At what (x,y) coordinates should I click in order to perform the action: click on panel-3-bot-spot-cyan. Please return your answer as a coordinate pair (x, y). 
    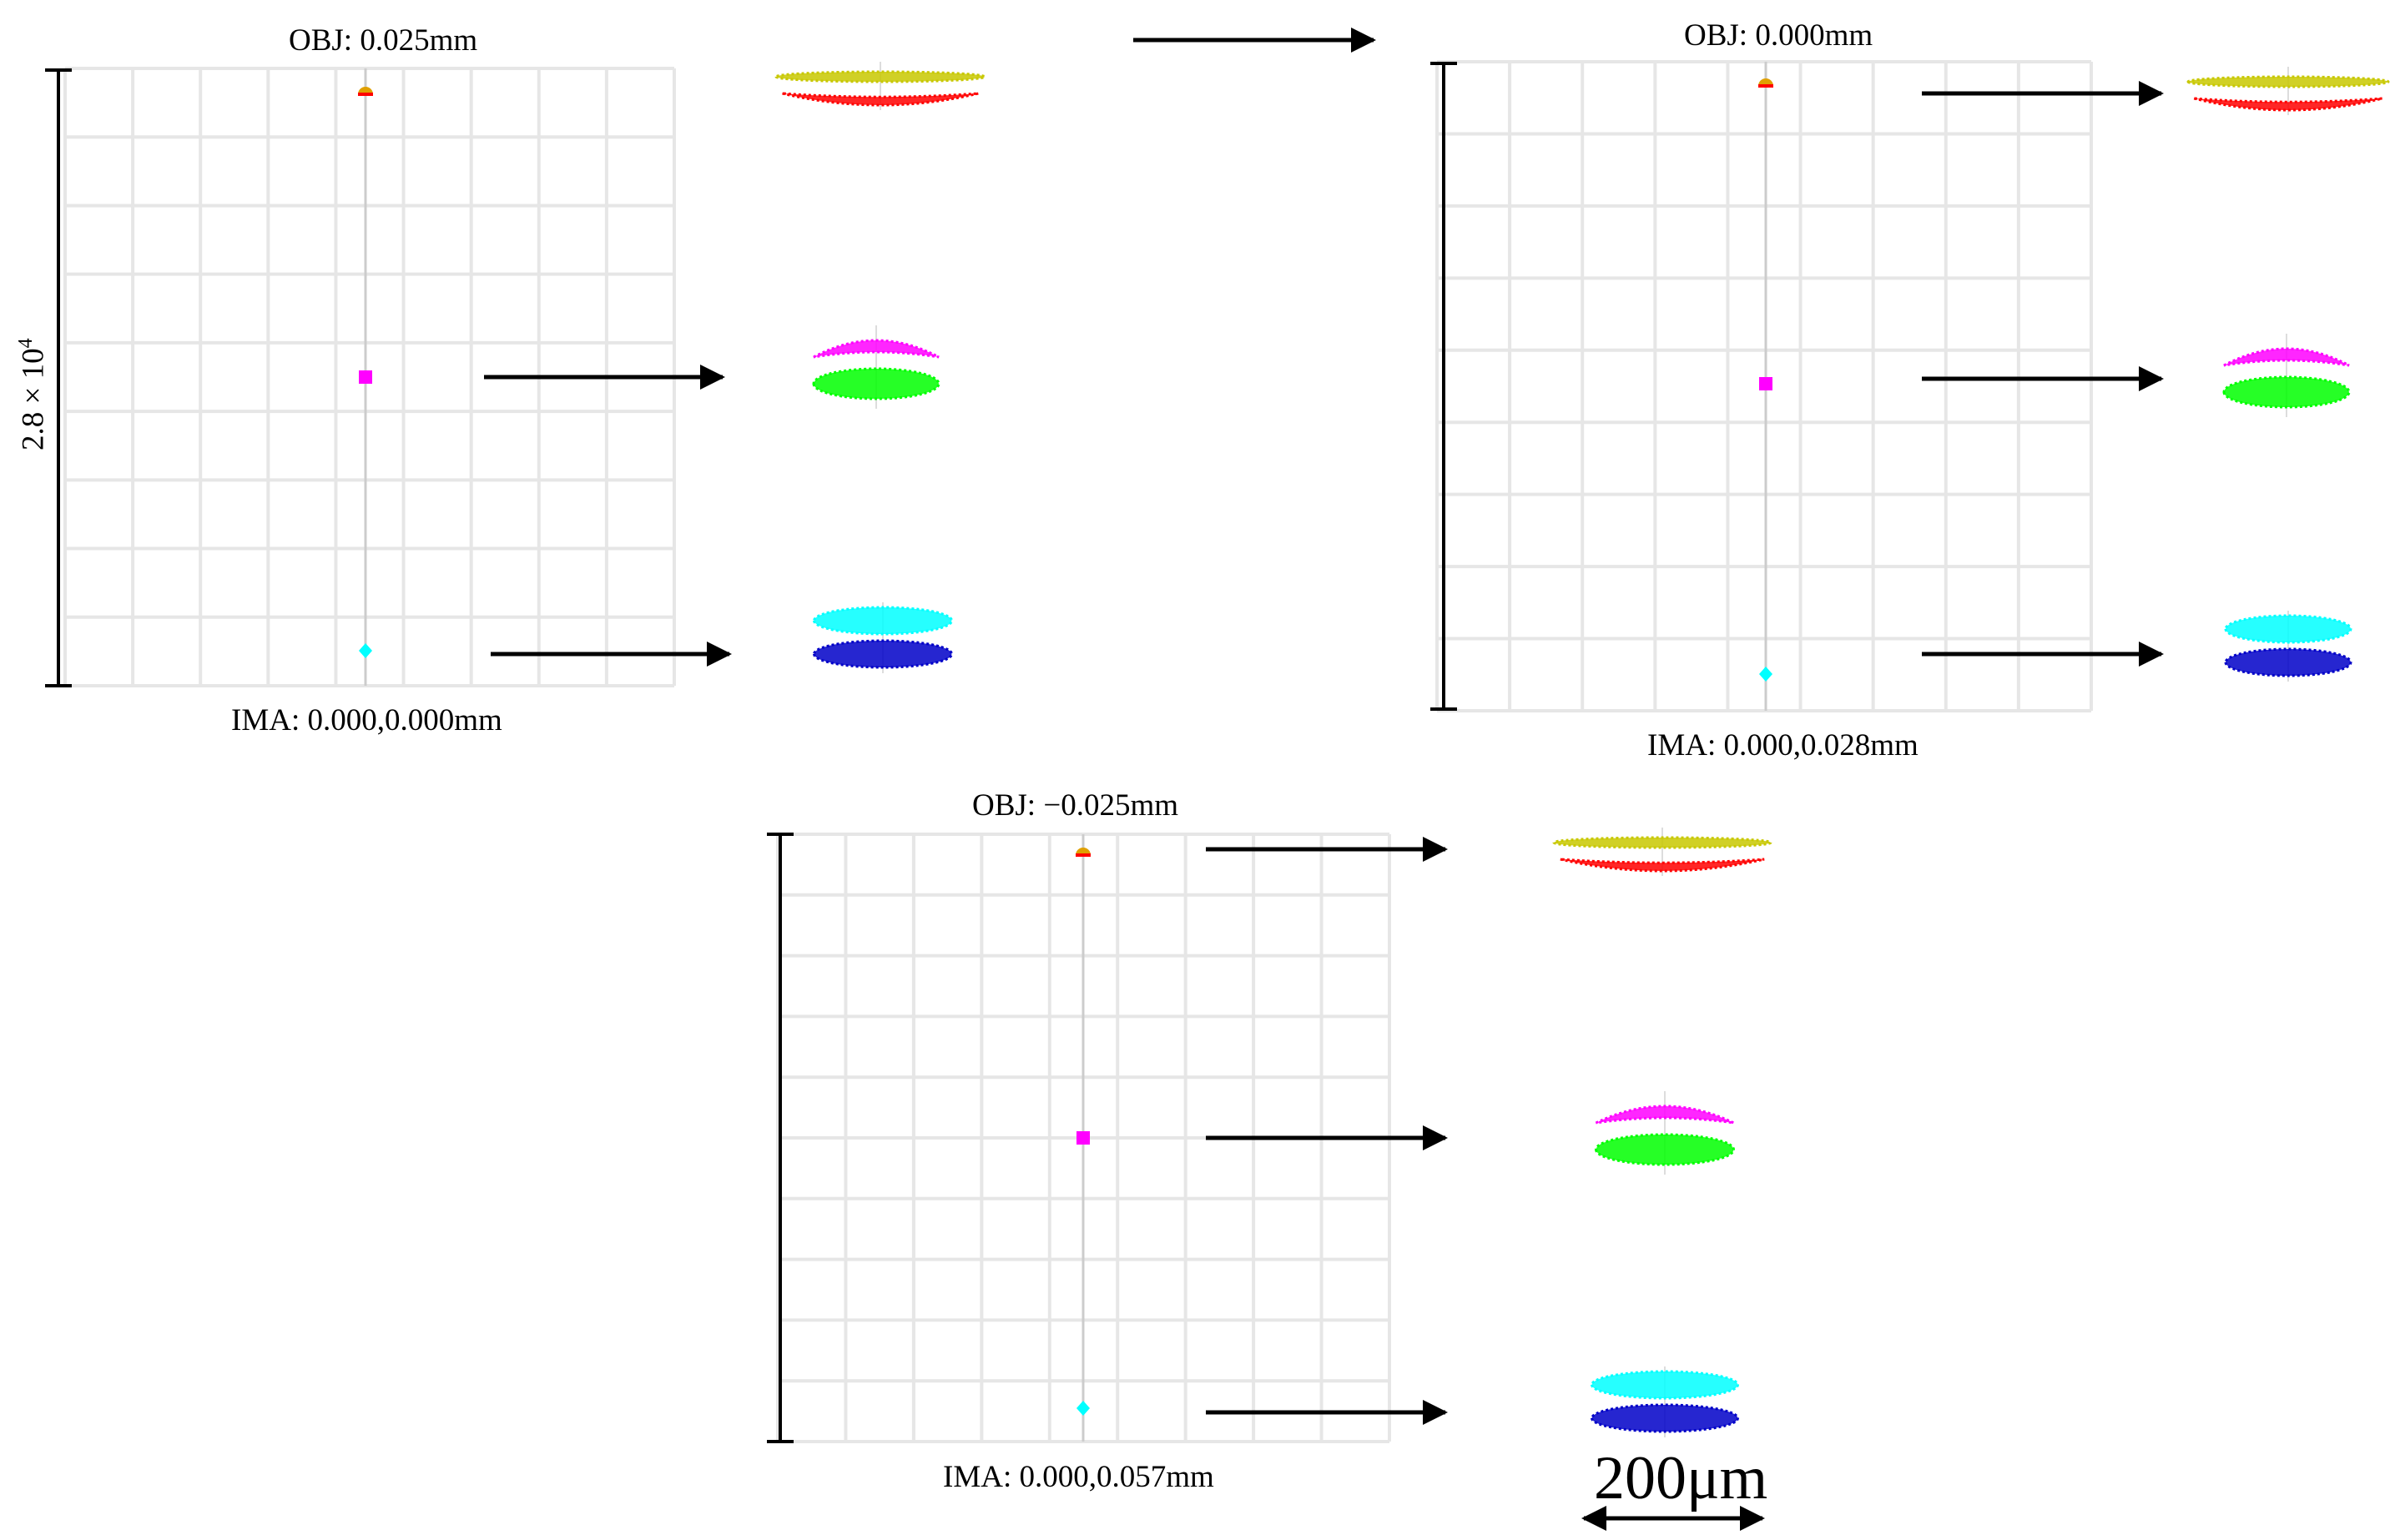
    Looking at the image, I should click on (1665, 1385).